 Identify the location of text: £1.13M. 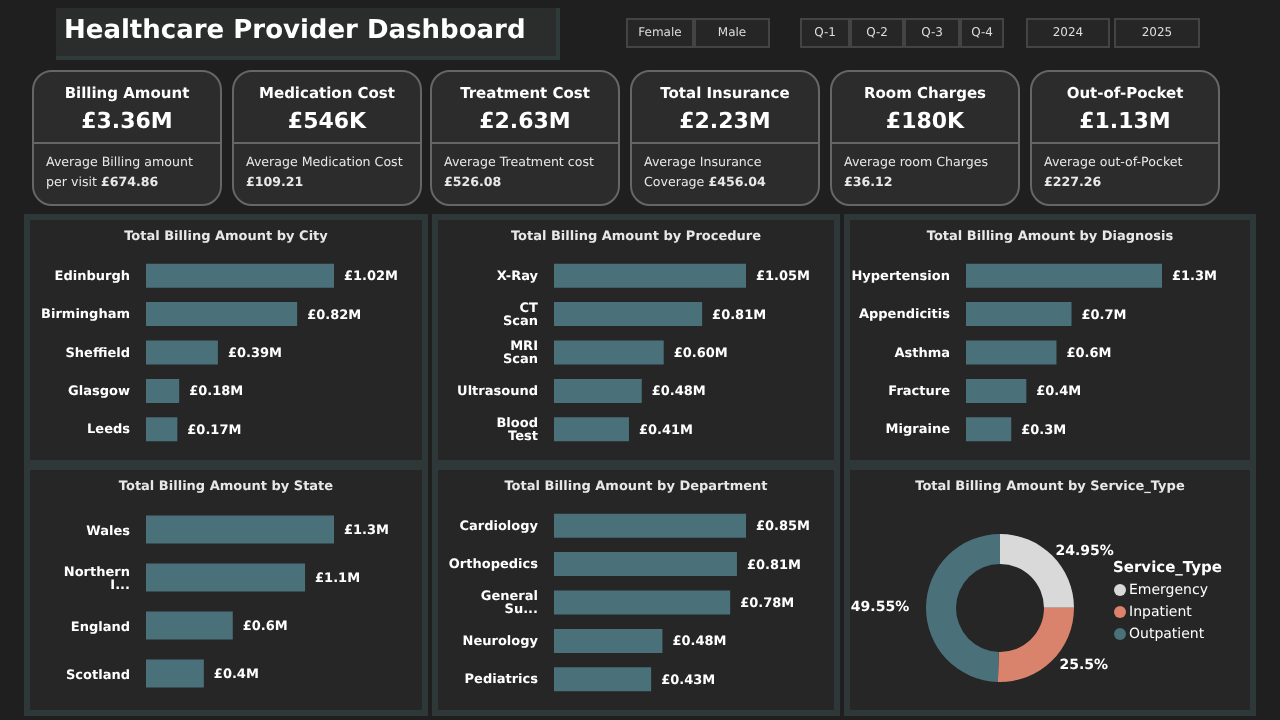
(1125, 121).